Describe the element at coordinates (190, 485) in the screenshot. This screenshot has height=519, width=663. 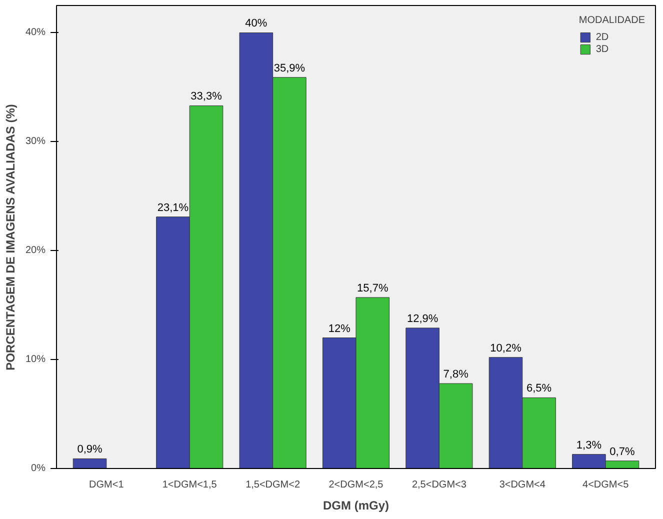
I see `x-tick-label: 1<DGM<1,5` at that location.